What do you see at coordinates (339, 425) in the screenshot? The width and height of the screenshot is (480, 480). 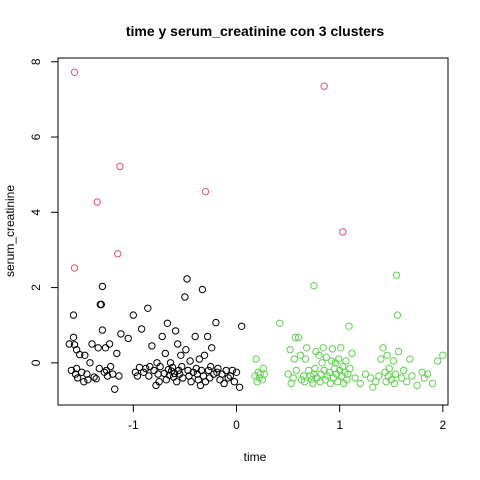 I see `x-tick-label: 1` at bounding box center [339, 425].